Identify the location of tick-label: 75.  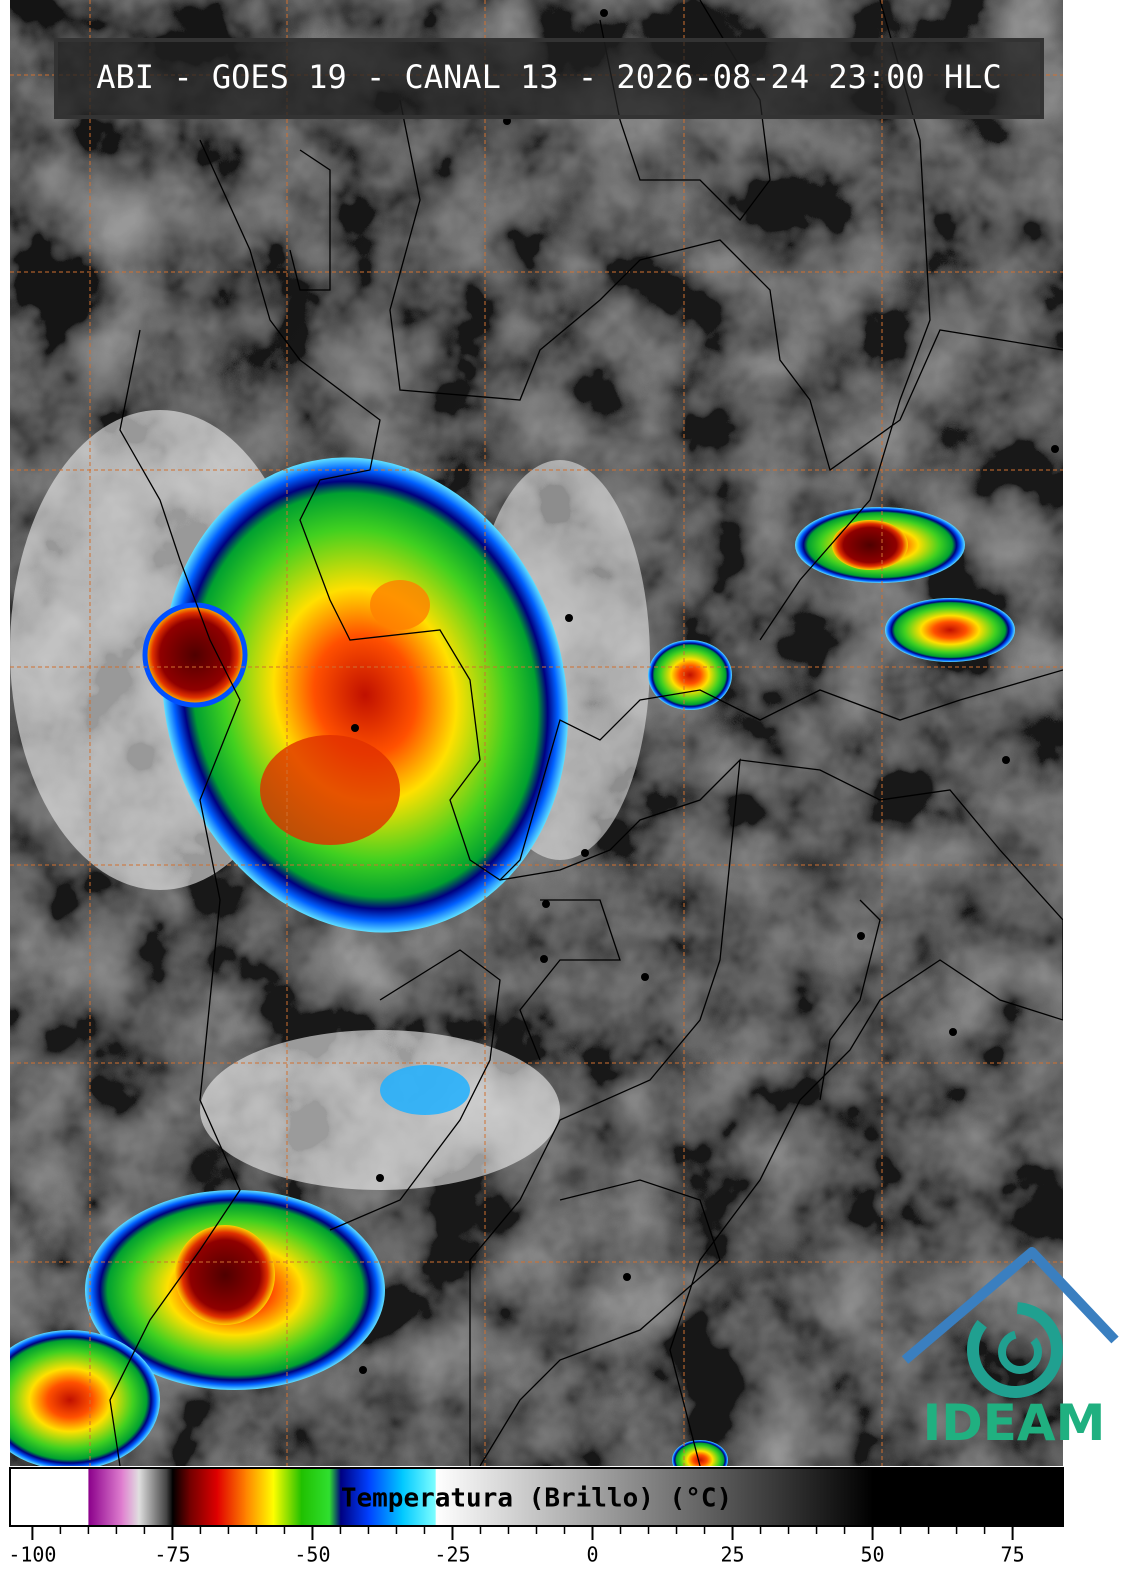
(1013, 1555).